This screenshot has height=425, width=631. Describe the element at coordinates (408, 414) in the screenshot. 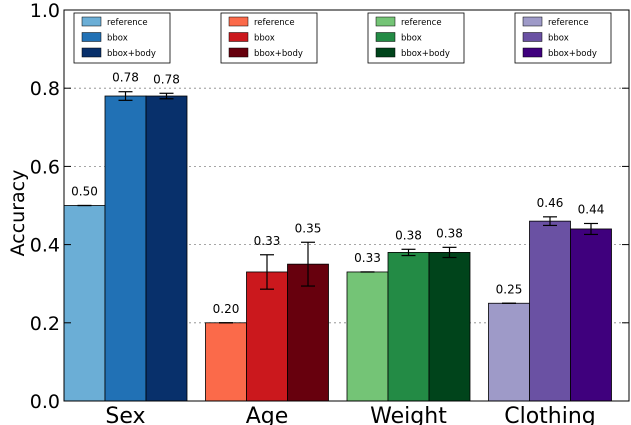

I see `x-category-label: Weight` at that location.